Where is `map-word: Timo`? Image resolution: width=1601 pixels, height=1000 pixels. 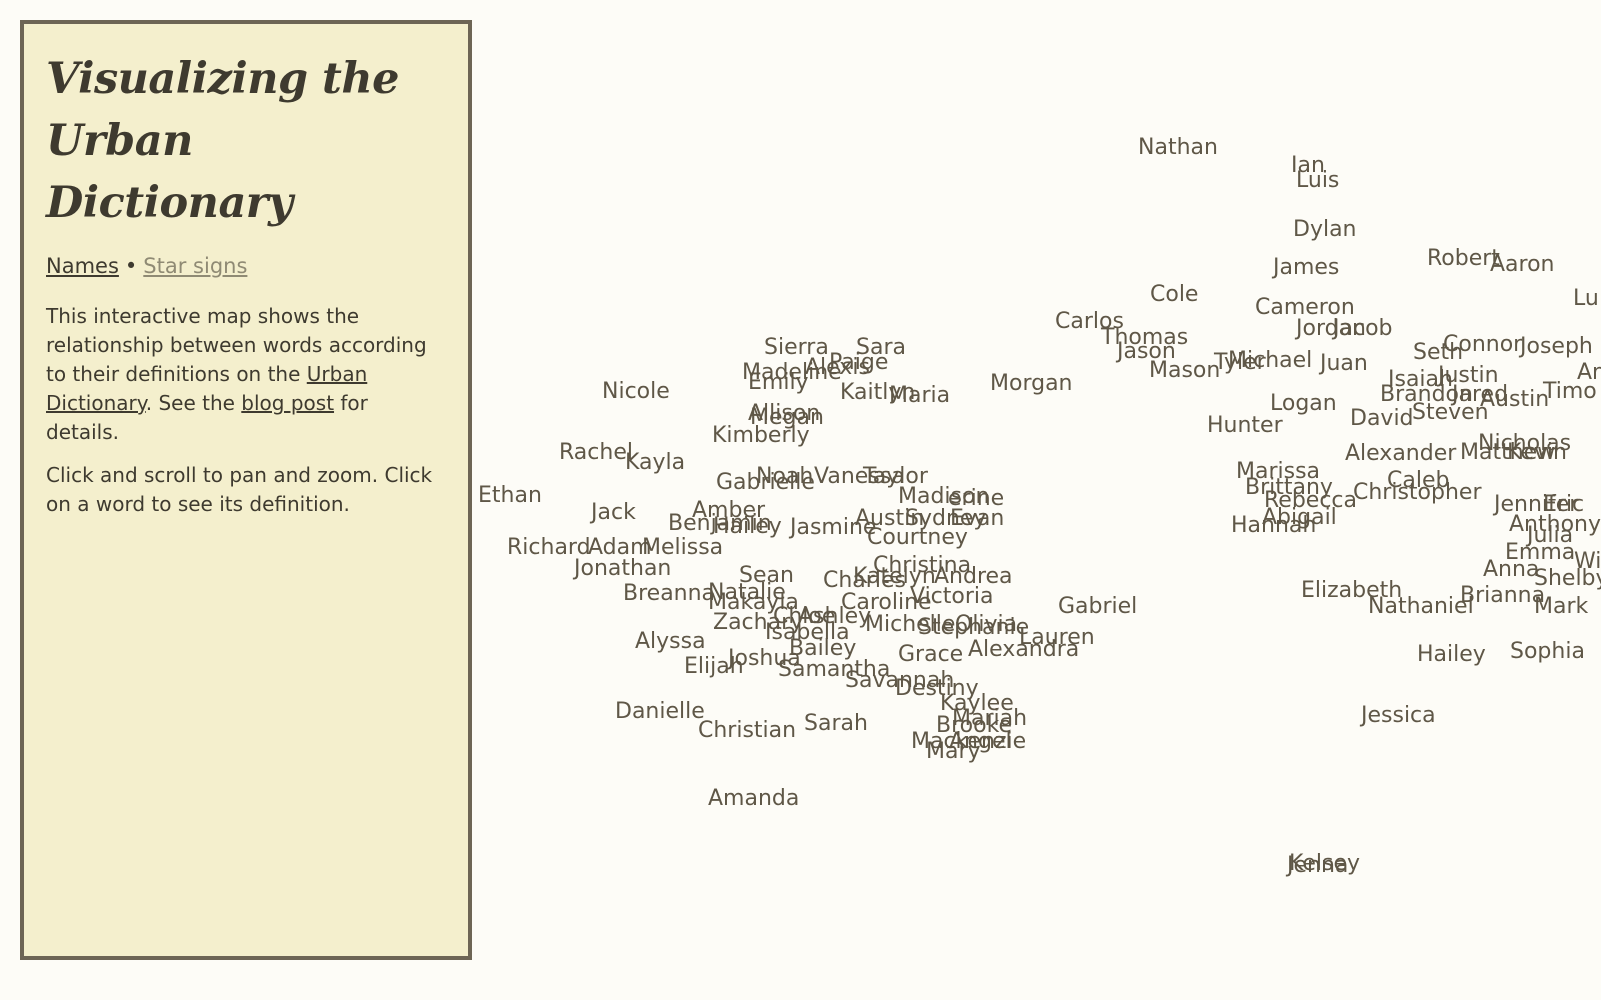
map-word: Timo is located at coordinates (1570, 391).